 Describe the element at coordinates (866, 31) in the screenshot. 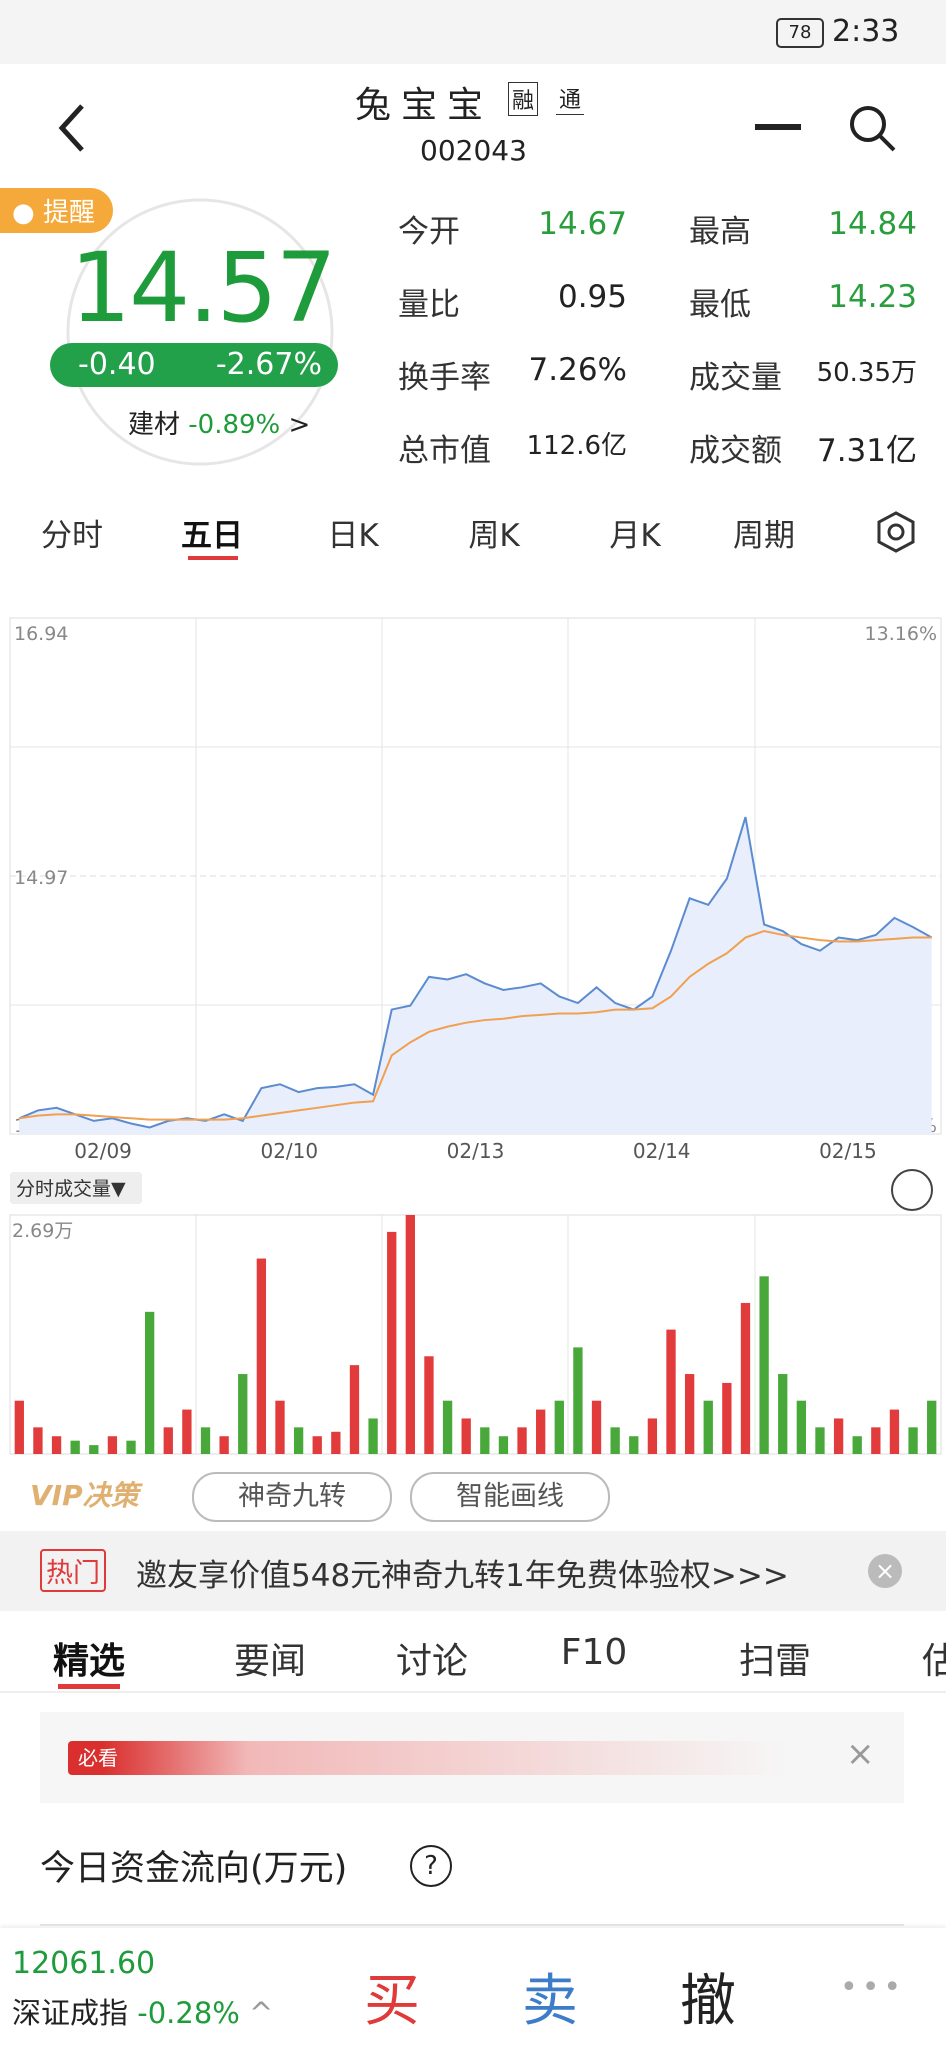

I see `clock: 2:33` at that location.